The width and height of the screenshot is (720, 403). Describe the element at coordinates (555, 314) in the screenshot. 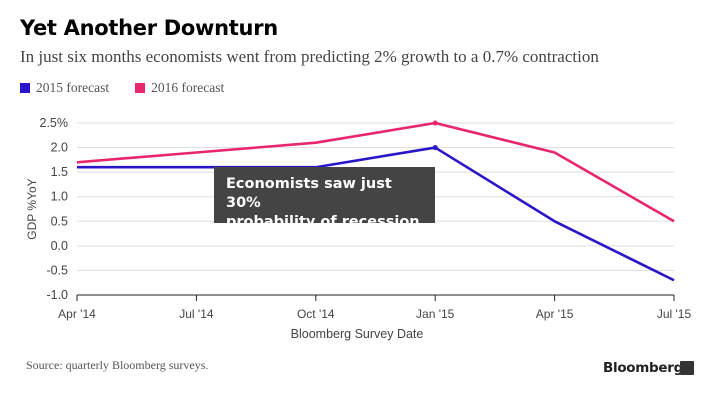

I see `x-tick-label: Apr '15` at that location.